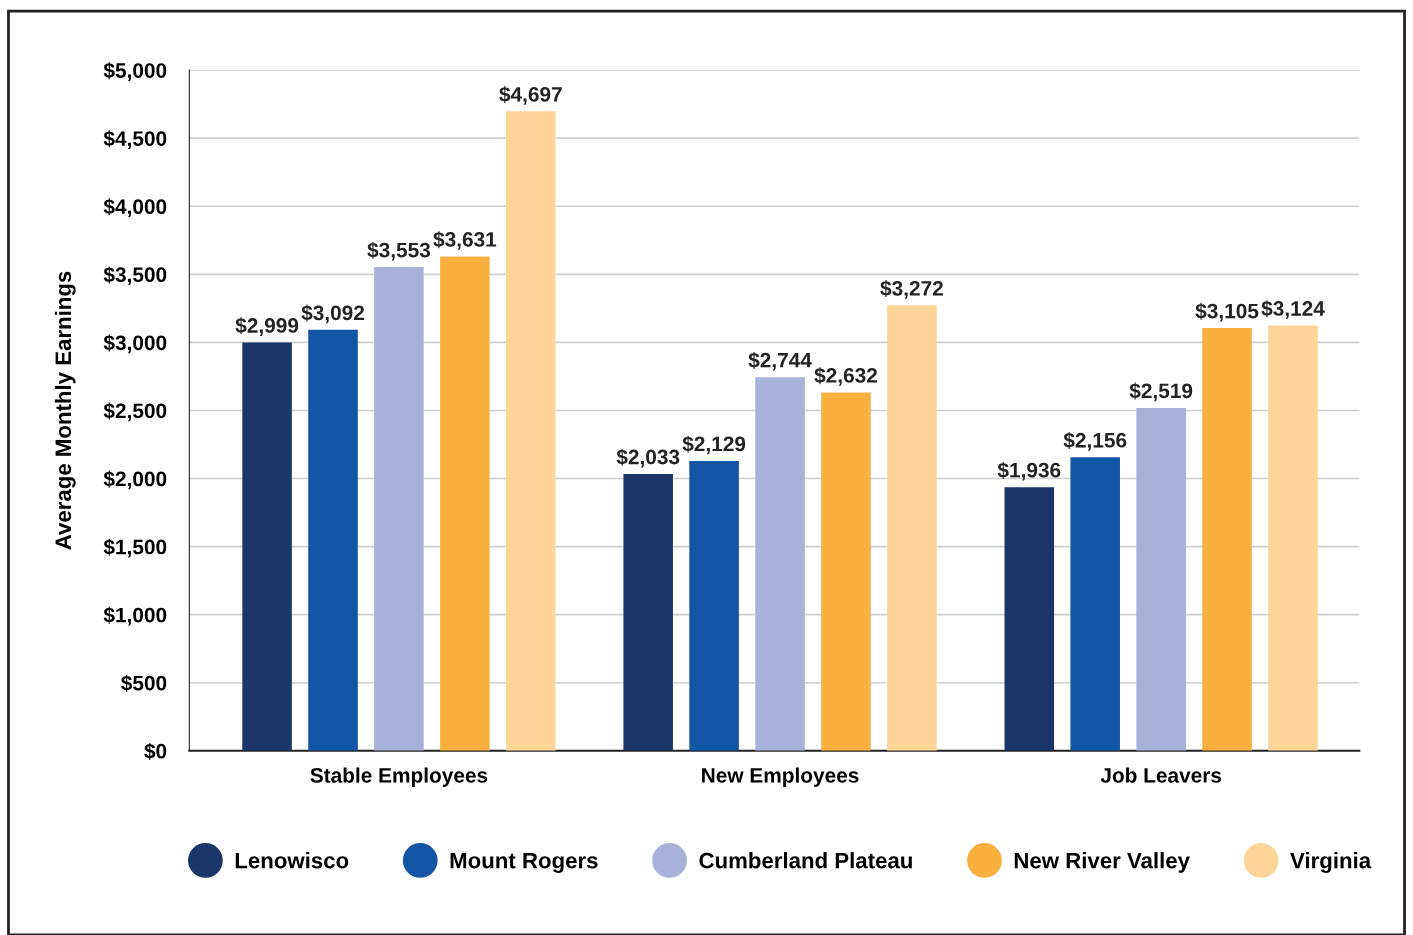  I want to click on legend-label: New River Valley, so click(1102, 862).